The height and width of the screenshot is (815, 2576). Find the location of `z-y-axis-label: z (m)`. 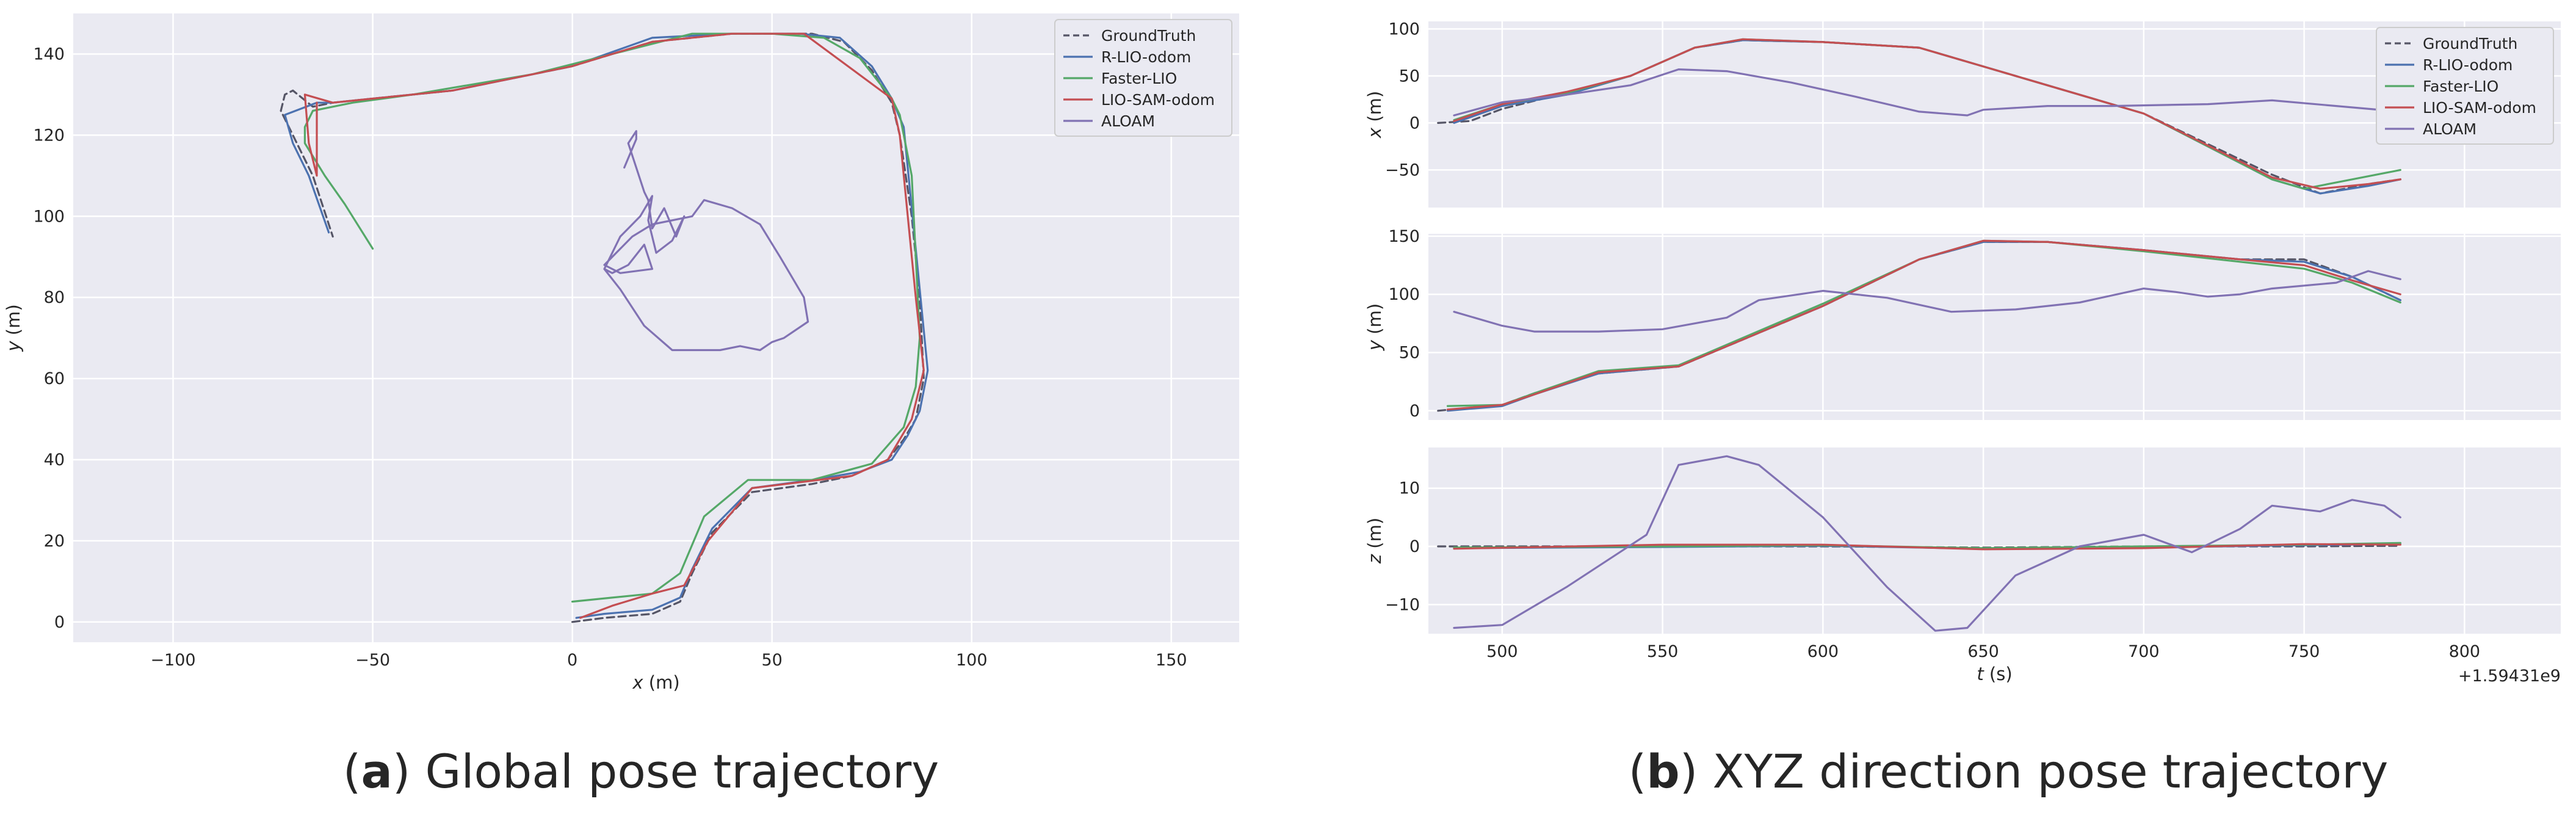

z-y-axis-label: z (m) is located at coordinates (1374, 541).